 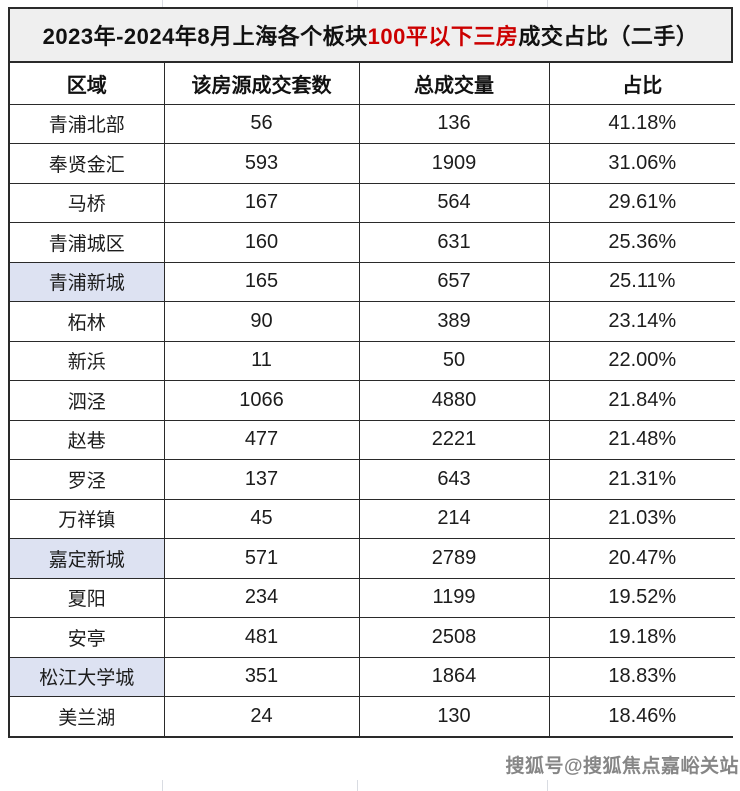 What do you see at coordinates (261, 202) in the screenshot?
I see `units-cell: 167` at bounding box center [261, 202].